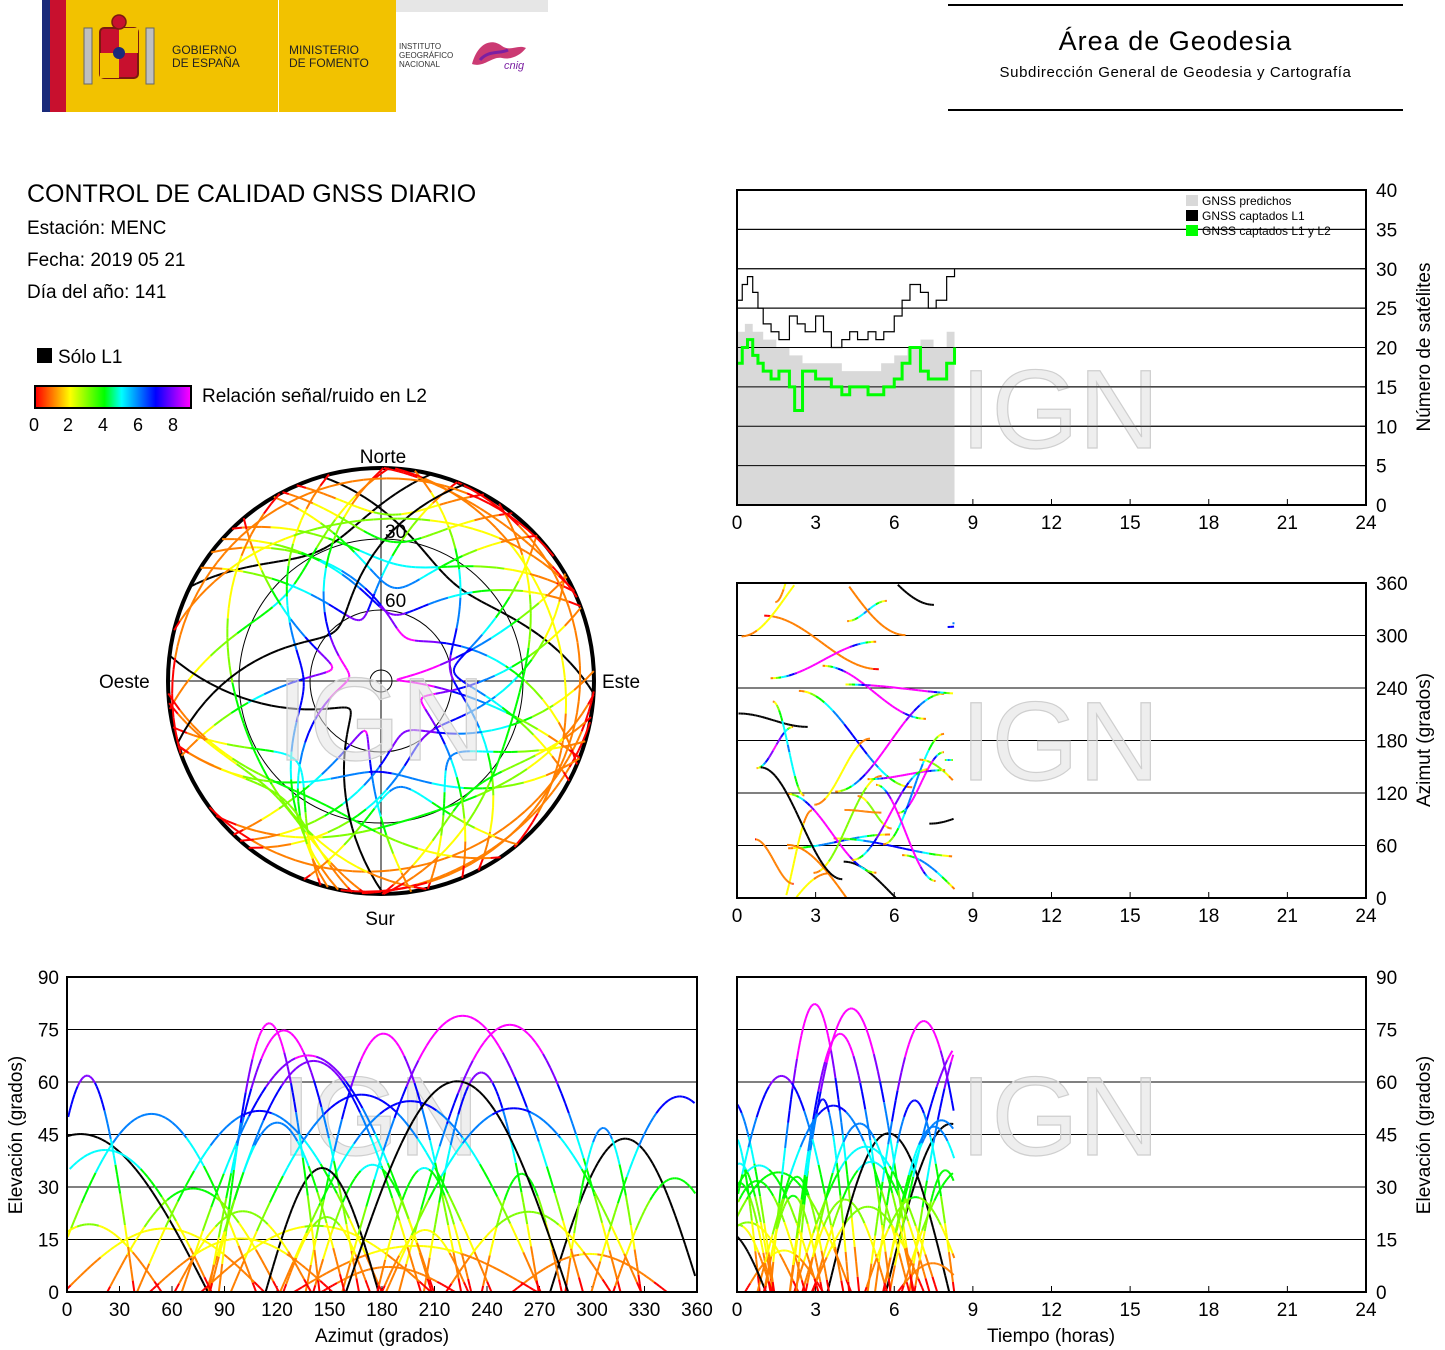 Image resolution: width=1445 pixels, height=1350 pixels. I want to click on y-tick-label: 30, so click(48, 1188).